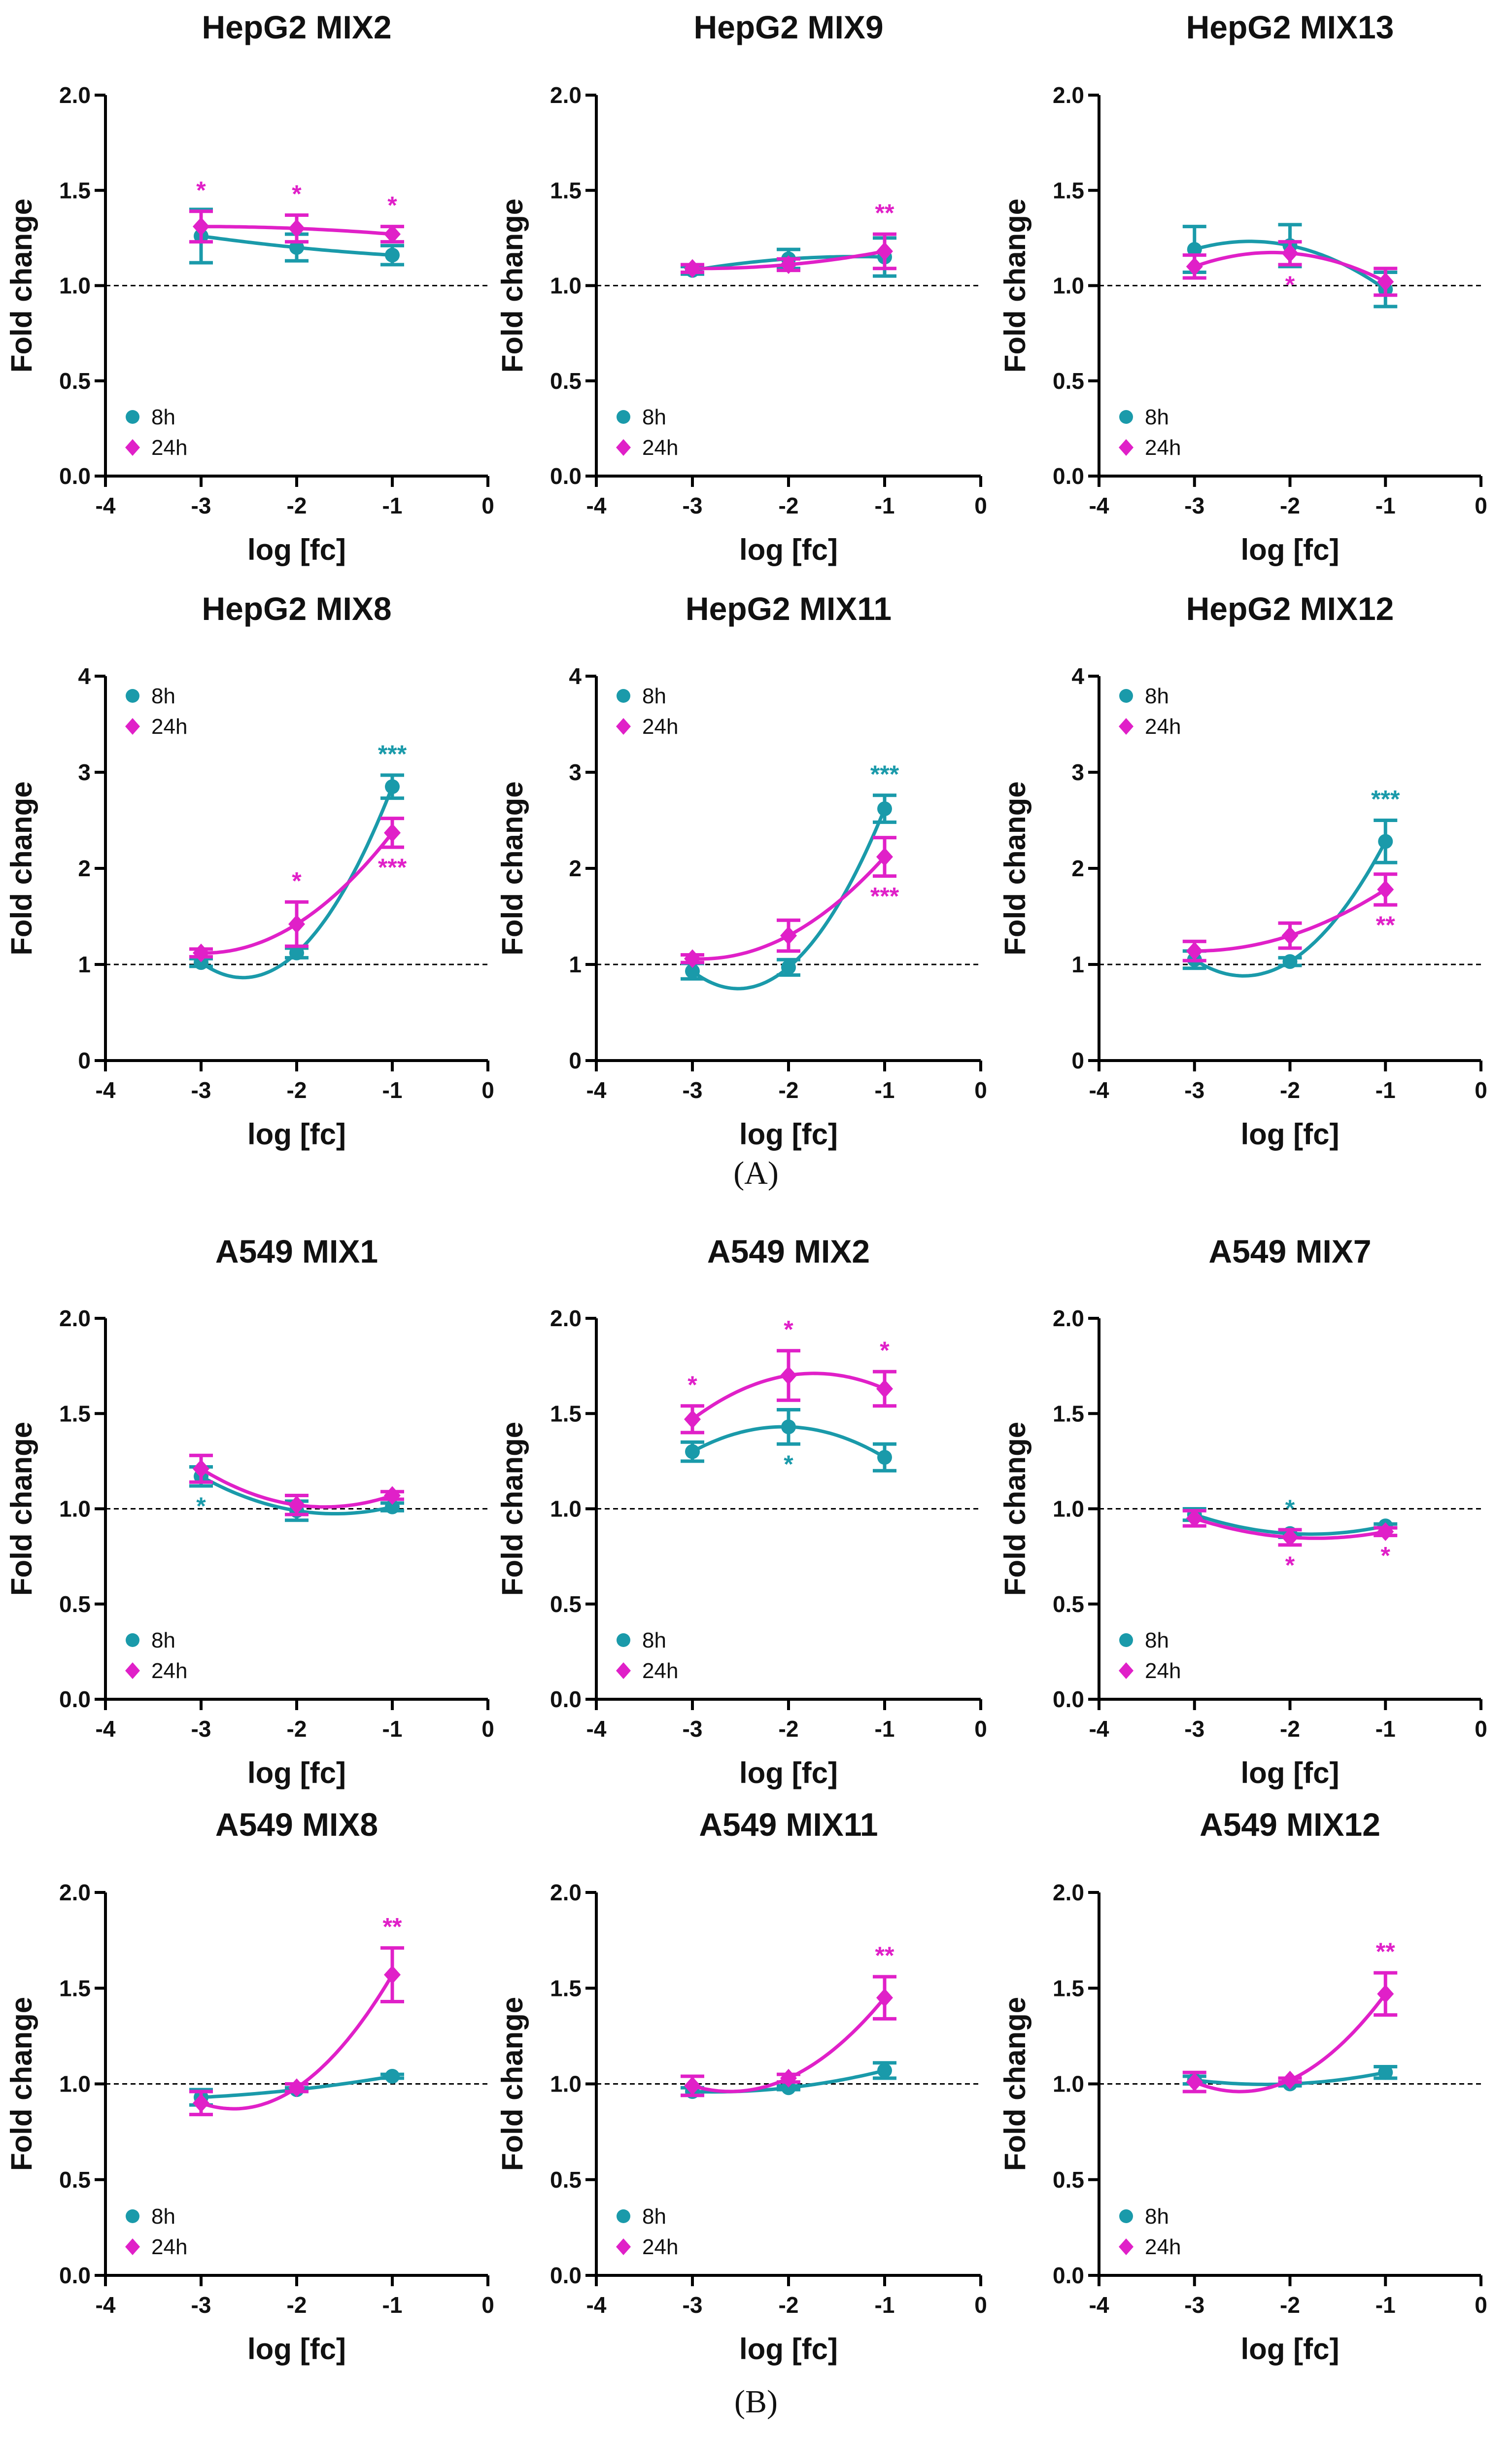  I want to click on chart-title: A549 MIX7, so click(1289, 1251).